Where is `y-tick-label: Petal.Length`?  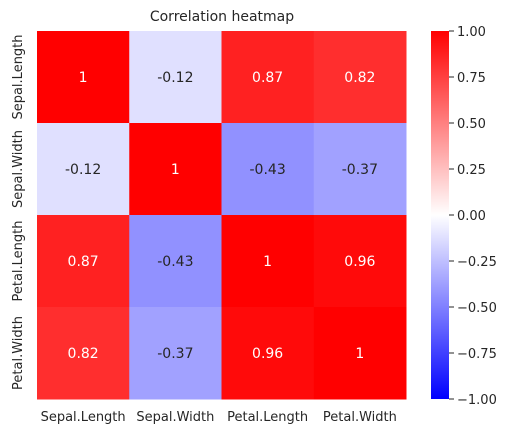
y-tick-label: Petal.Length is located at coordinates (18, 260).